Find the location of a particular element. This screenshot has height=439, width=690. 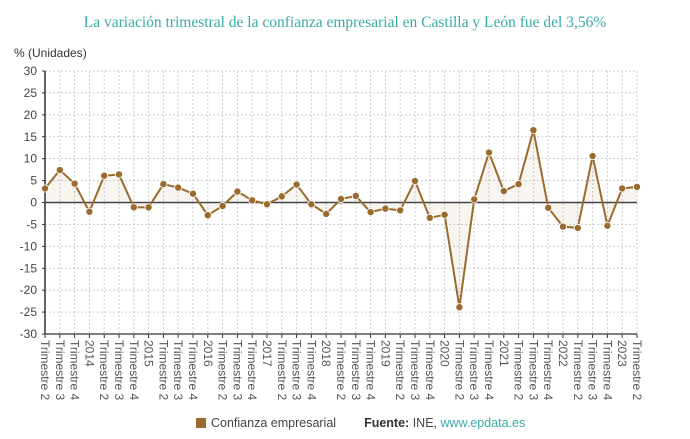

source-link: www.epdata.es is located at coordinates (483, 423).